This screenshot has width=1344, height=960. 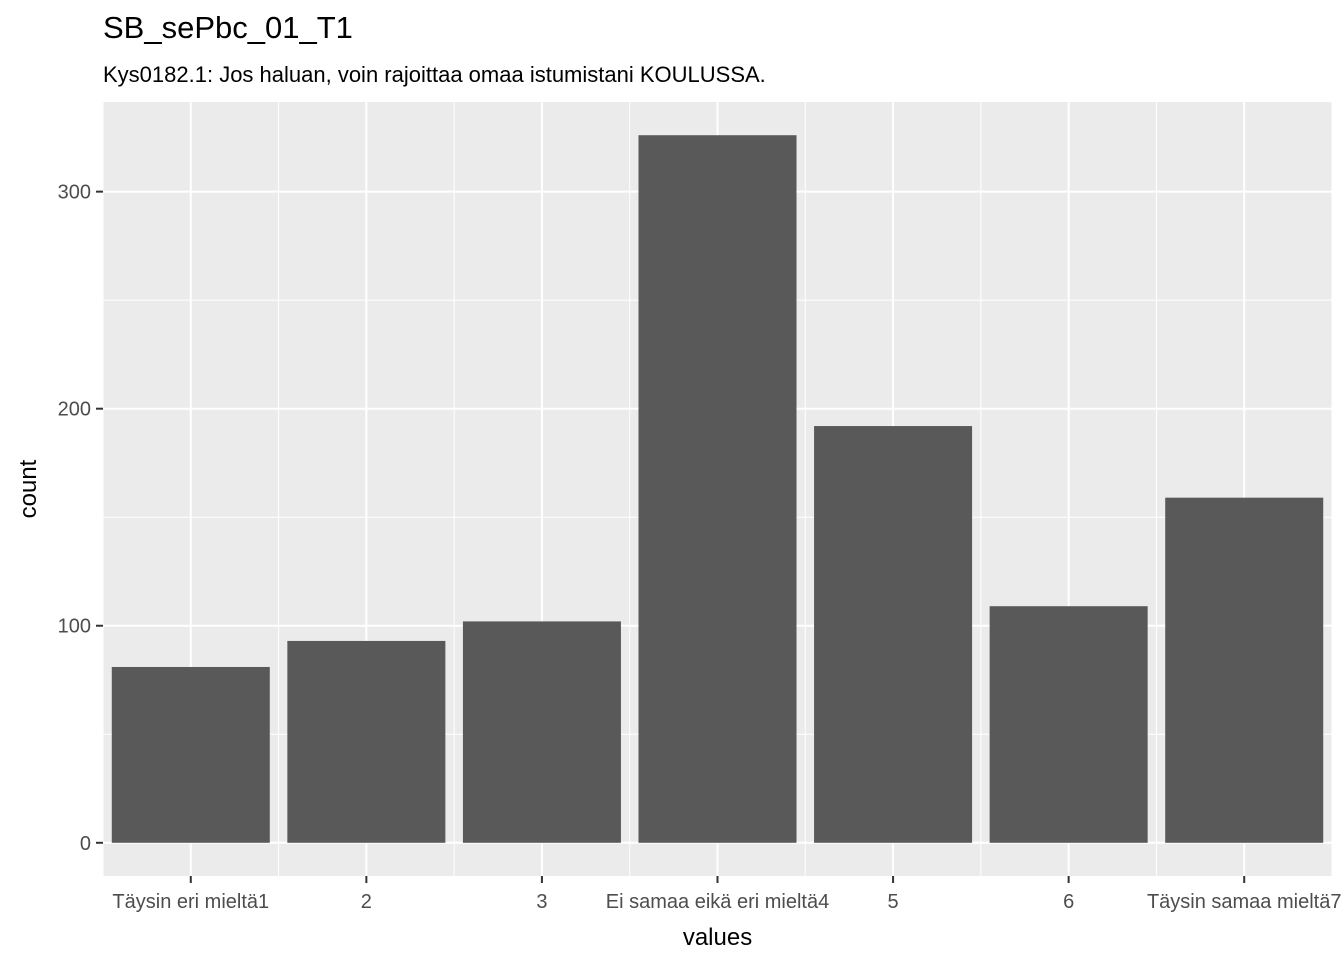 I want to click on x-tick-label: 5, so click(x=893, y=902).